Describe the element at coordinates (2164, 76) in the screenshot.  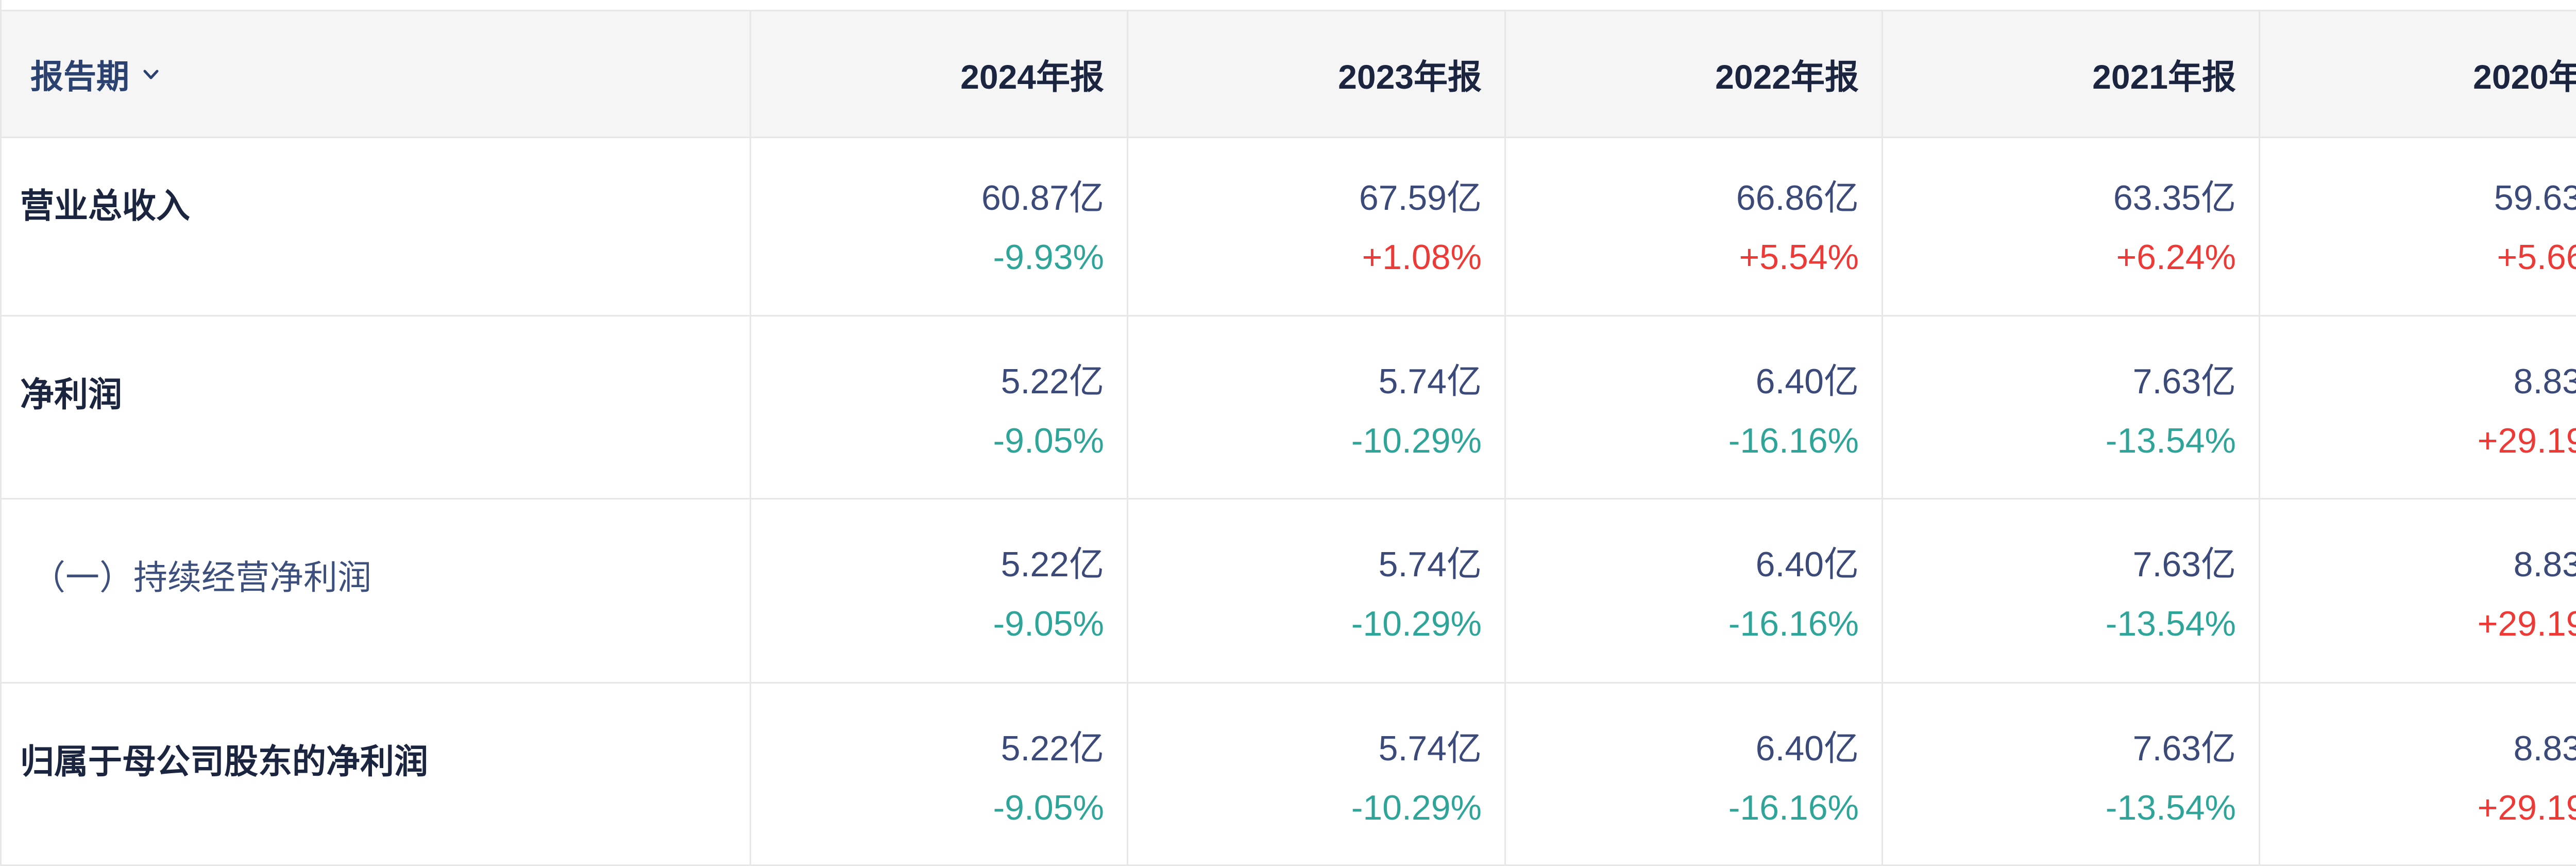
I see `year-label: 2021年报` at that location.